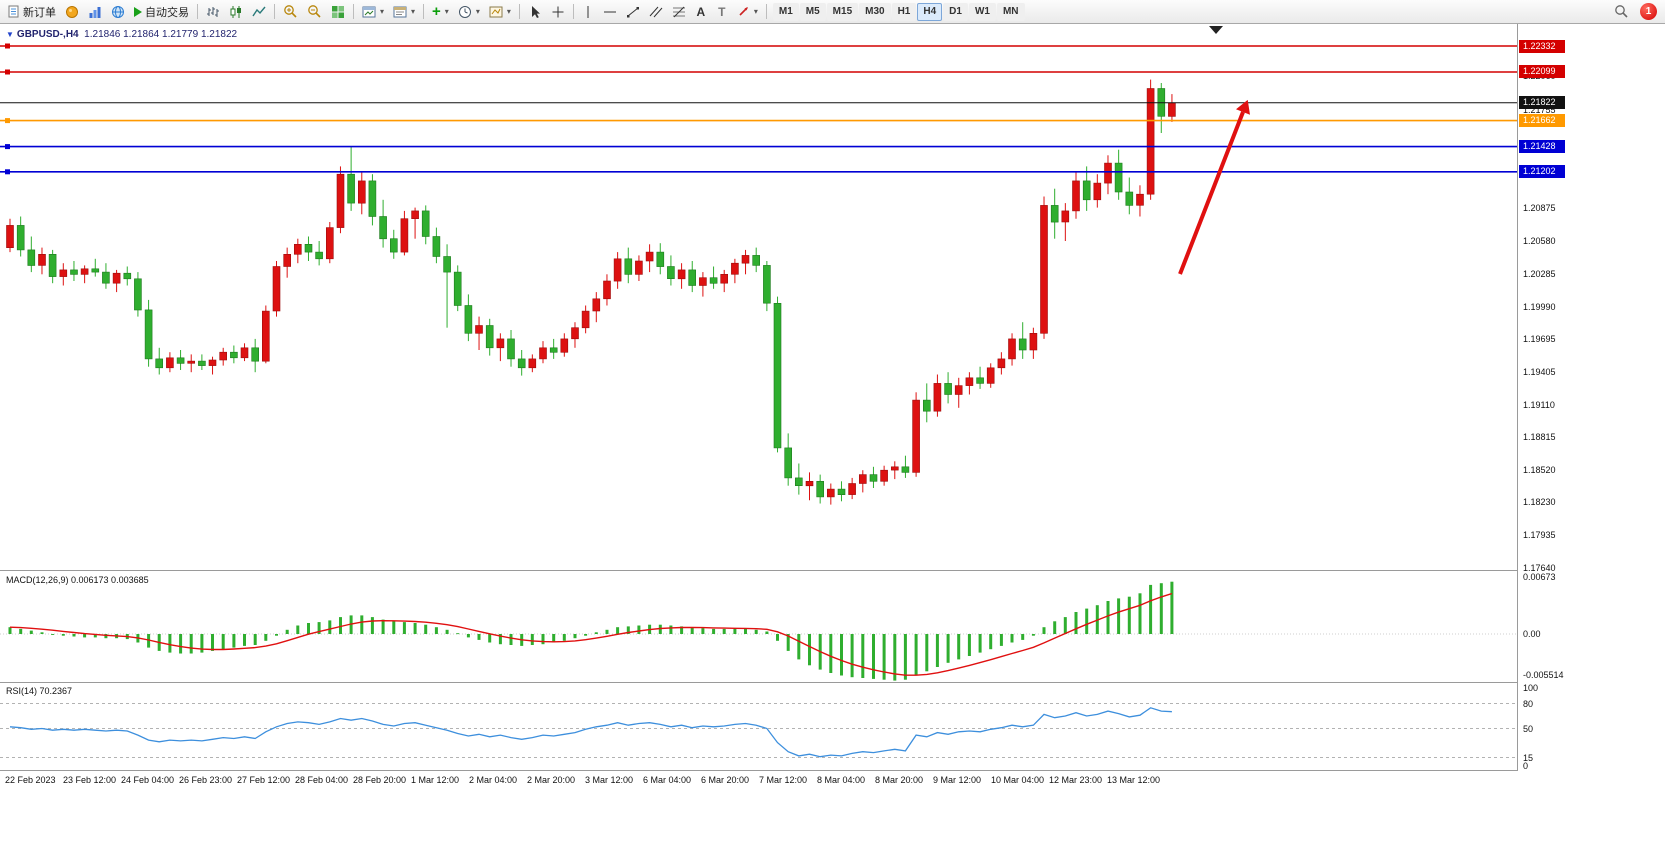  What do you see at coordinates (138, 11) in the screenshot?
I see `autotrading-play-icon` at bounding box center [138, 11].